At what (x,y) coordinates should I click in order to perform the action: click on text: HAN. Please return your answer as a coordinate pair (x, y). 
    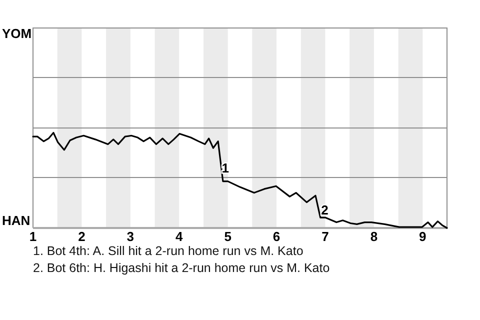
    Looking at the image, I should click on (16, 220).